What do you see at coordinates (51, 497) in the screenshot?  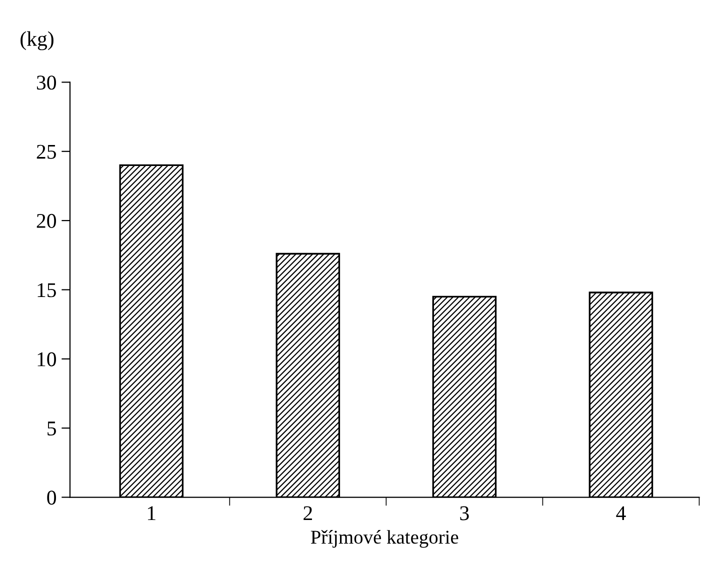 I see `y-tick-label: 0` at bounding box center [51, 497].